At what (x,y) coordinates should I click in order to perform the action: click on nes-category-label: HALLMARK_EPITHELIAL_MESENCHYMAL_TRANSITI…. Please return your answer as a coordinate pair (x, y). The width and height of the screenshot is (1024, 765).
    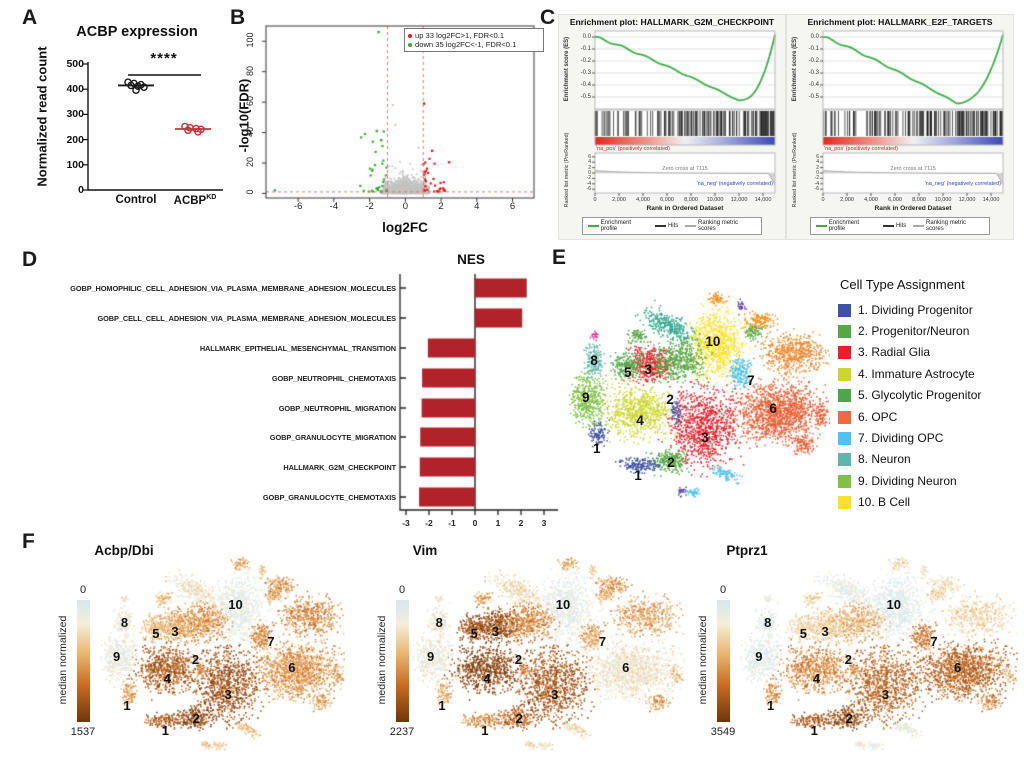
    Looking at the image, I should click on (297, 348).